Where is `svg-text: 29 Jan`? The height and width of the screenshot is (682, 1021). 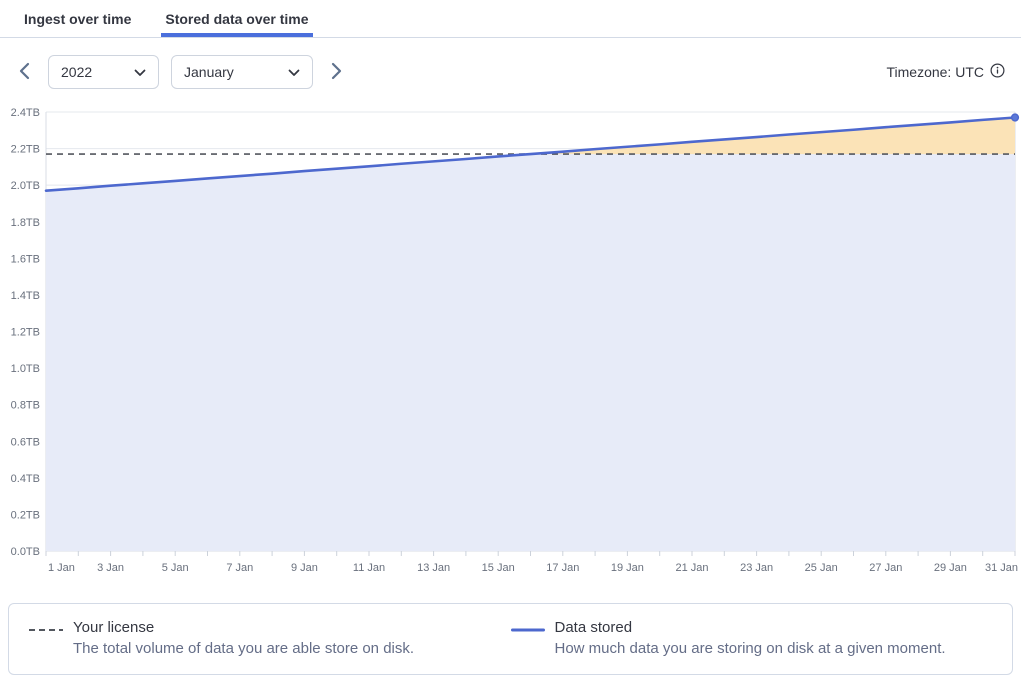
svg-text: 29 Jan is located at coordinates (950, 568).